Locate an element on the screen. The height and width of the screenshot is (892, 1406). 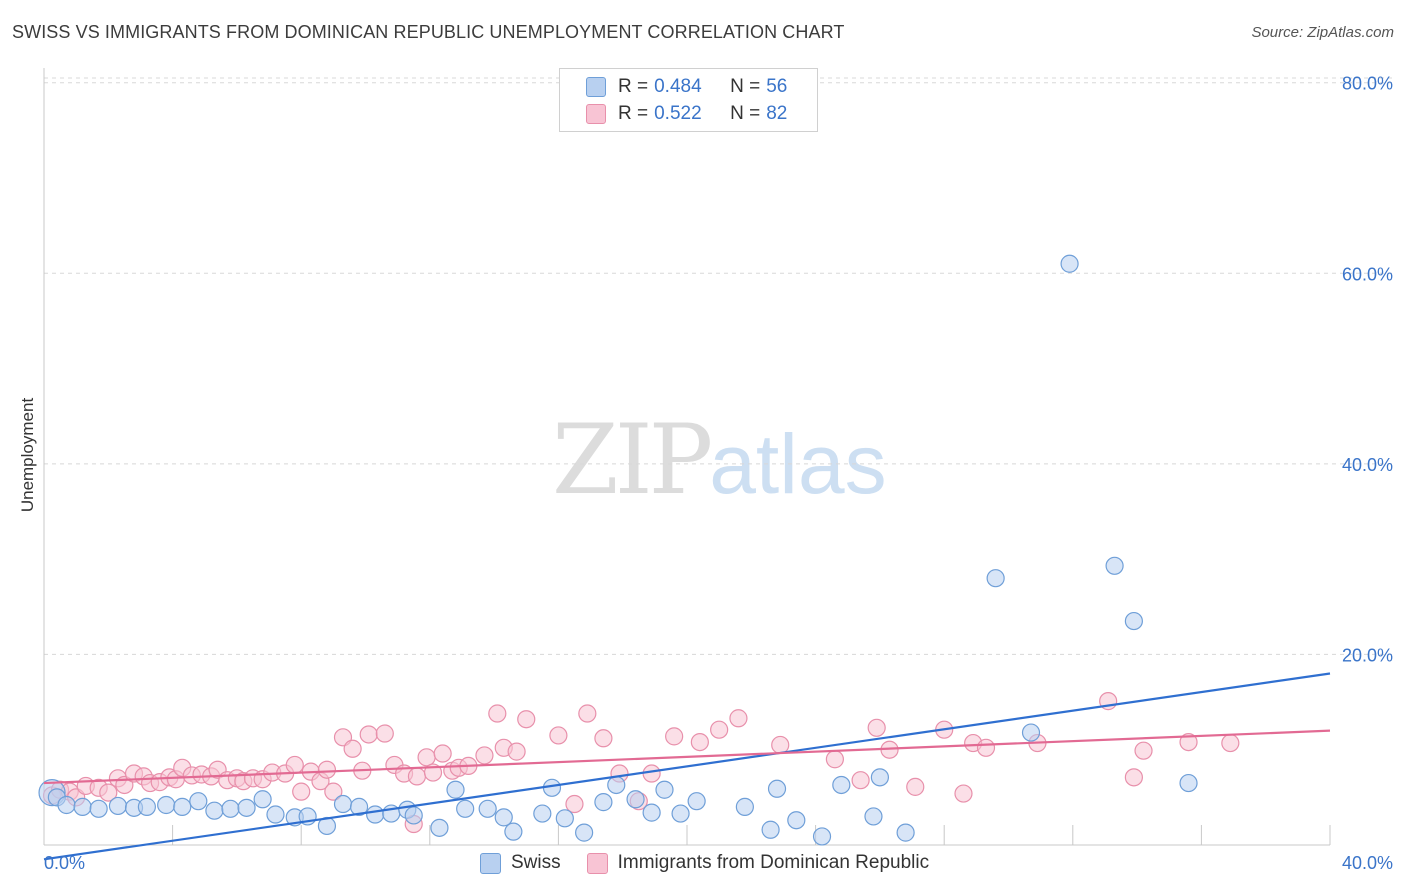
x-tick-label: 0.0% is located at coordinates (64, 863).